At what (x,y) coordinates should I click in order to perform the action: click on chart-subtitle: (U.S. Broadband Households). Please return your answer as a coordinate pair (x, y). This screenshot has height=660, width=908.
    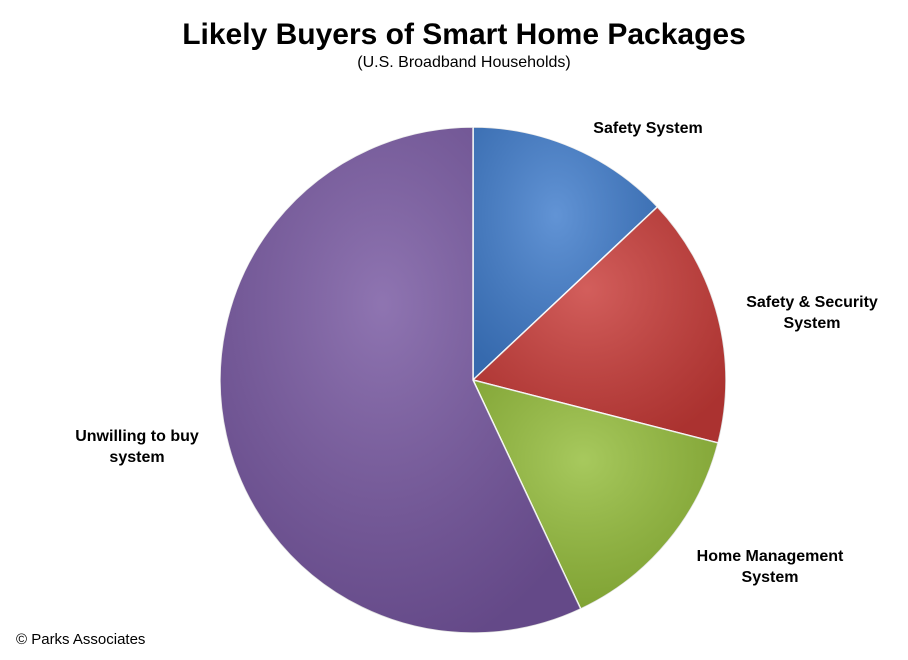
    Looking at the image, I should click on (463, 62).